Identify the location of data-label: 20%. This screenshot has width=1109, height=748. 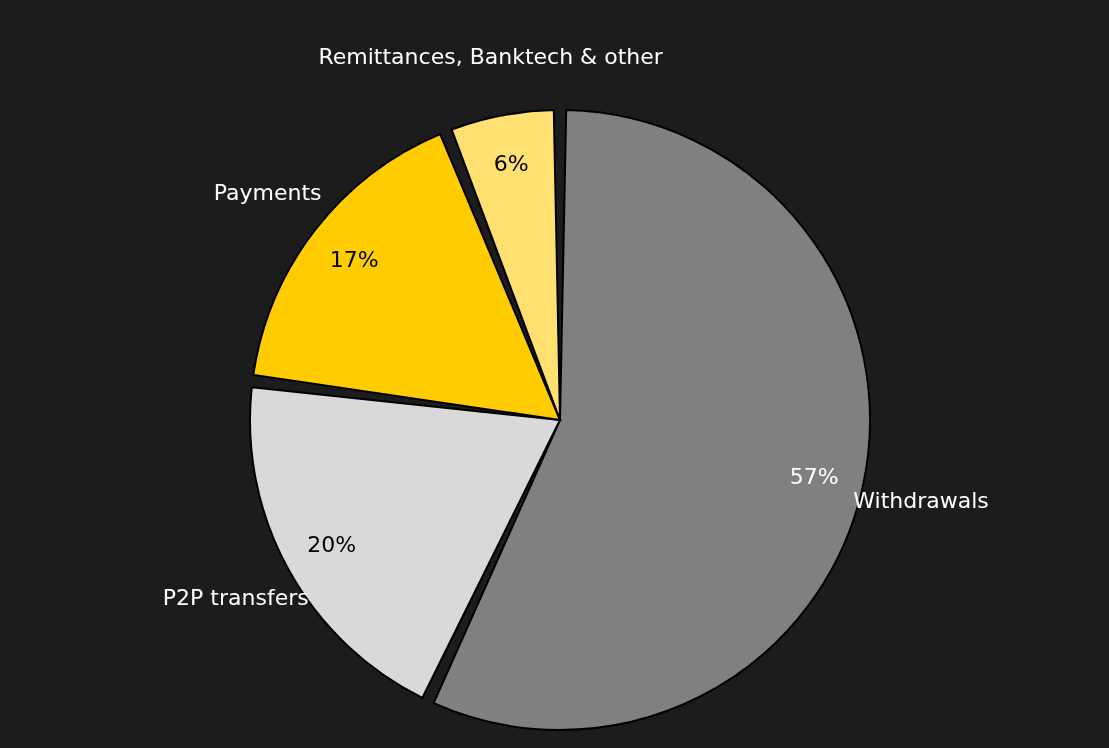
(332, 545).